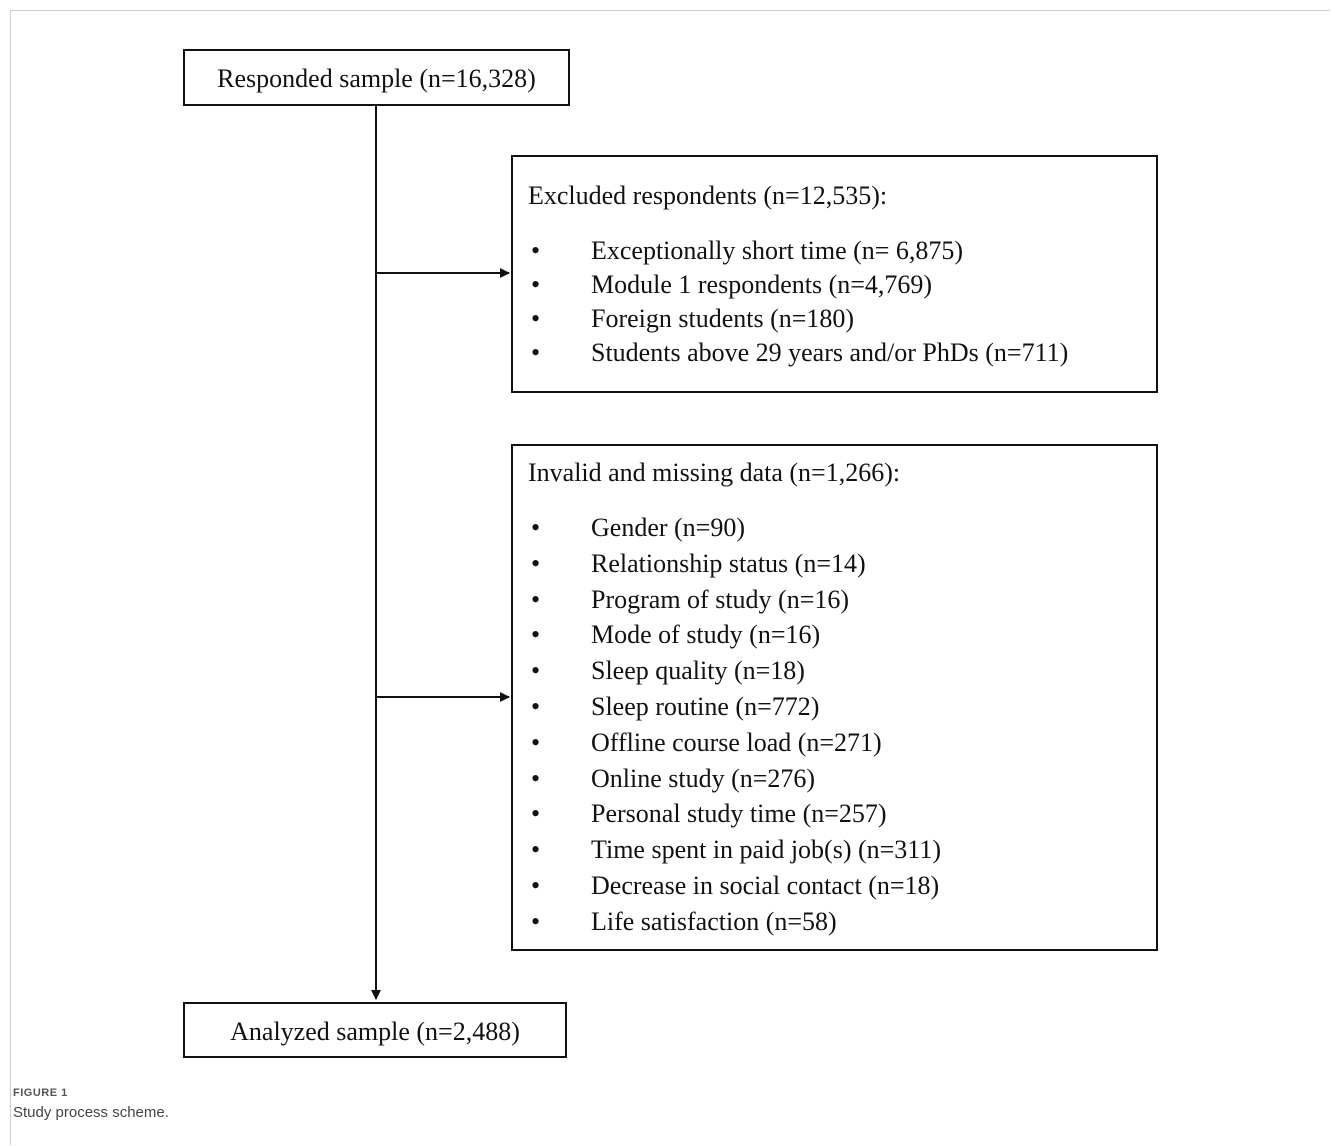  What do you see at coordinates (723, 318) in the screenshot?
I see `item-text: Foreign students (n=180)` at bounding box center [723, 318].